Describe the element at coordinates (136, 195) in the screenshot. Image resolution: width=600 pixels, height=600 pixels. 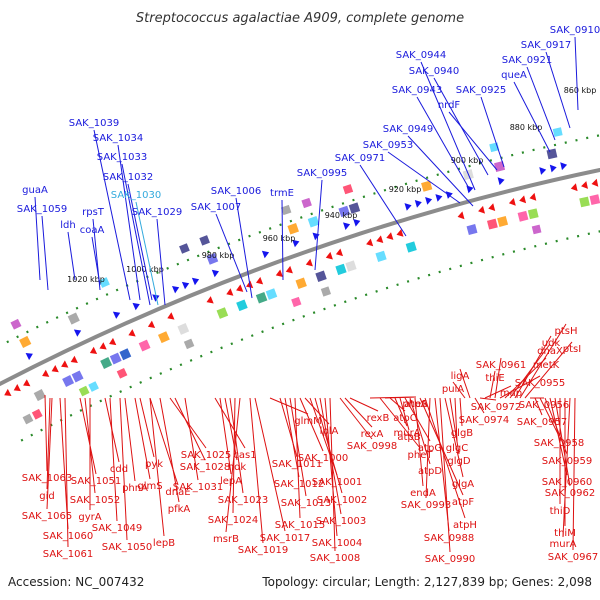
I see `forward-gene-label: SAK_1030` at that location.